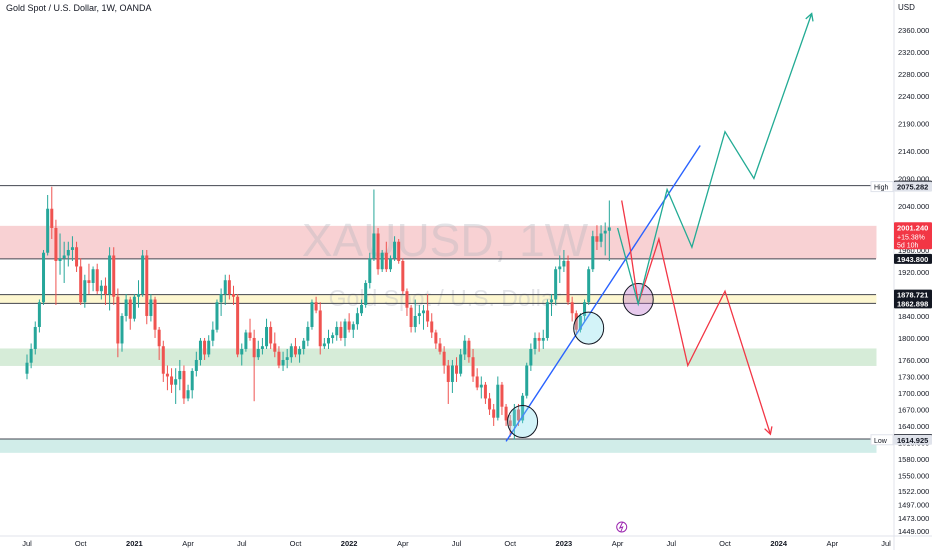 The width and height of the screenshot is (932, 555). Describe the element at coordinates (438, 445) in the screenshot. I see `zone-bottom` at that location.